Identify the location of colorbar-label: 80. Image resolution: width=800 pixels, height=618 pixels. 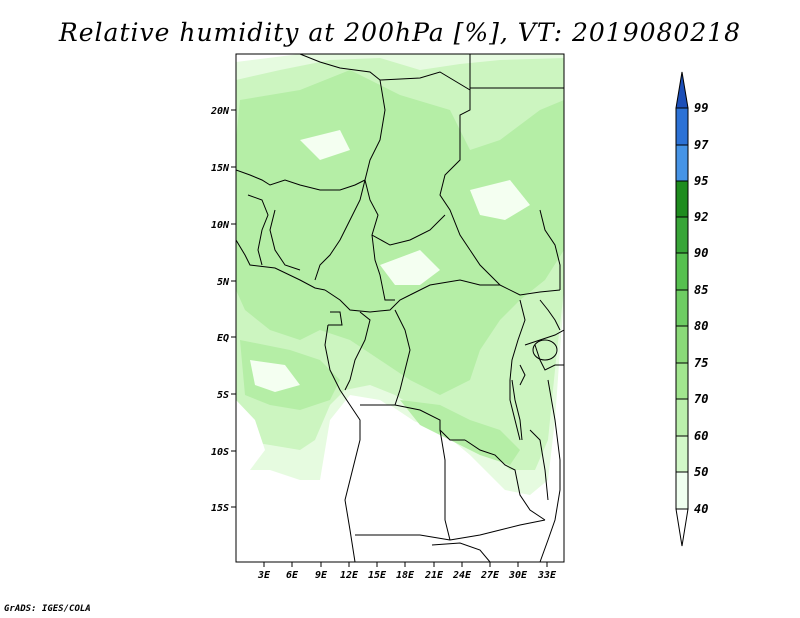
(701, 326).